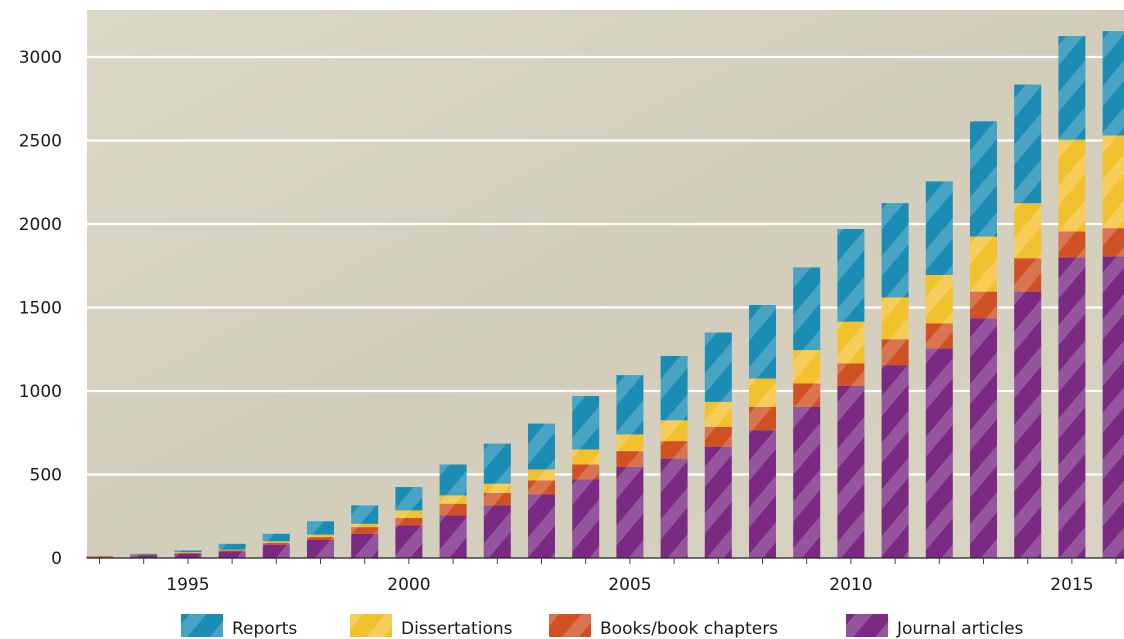 Image resolution: width=1124 pixels, height=639 pixels. What do you see at coordinates (264, 629) in the screenshot?
I see `legend-label: Reports` at bounding box center [264, 629].